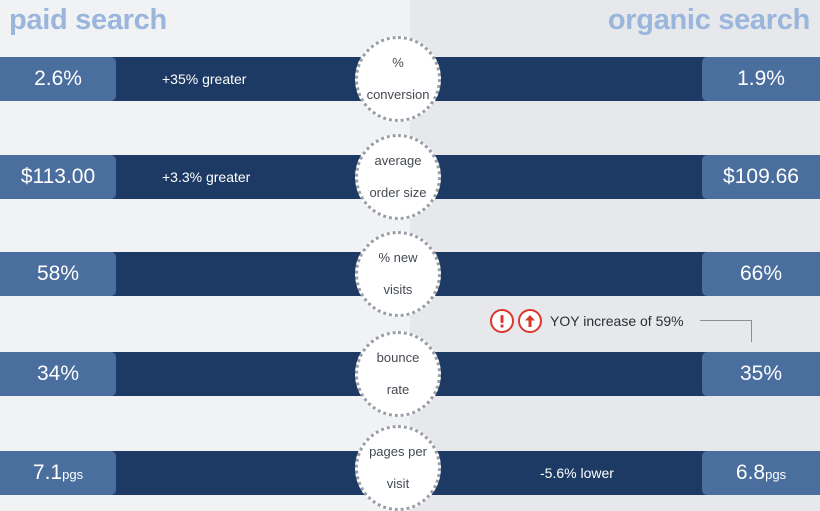  I want to click on metric-label-line2: conversion, so click(398, 94).